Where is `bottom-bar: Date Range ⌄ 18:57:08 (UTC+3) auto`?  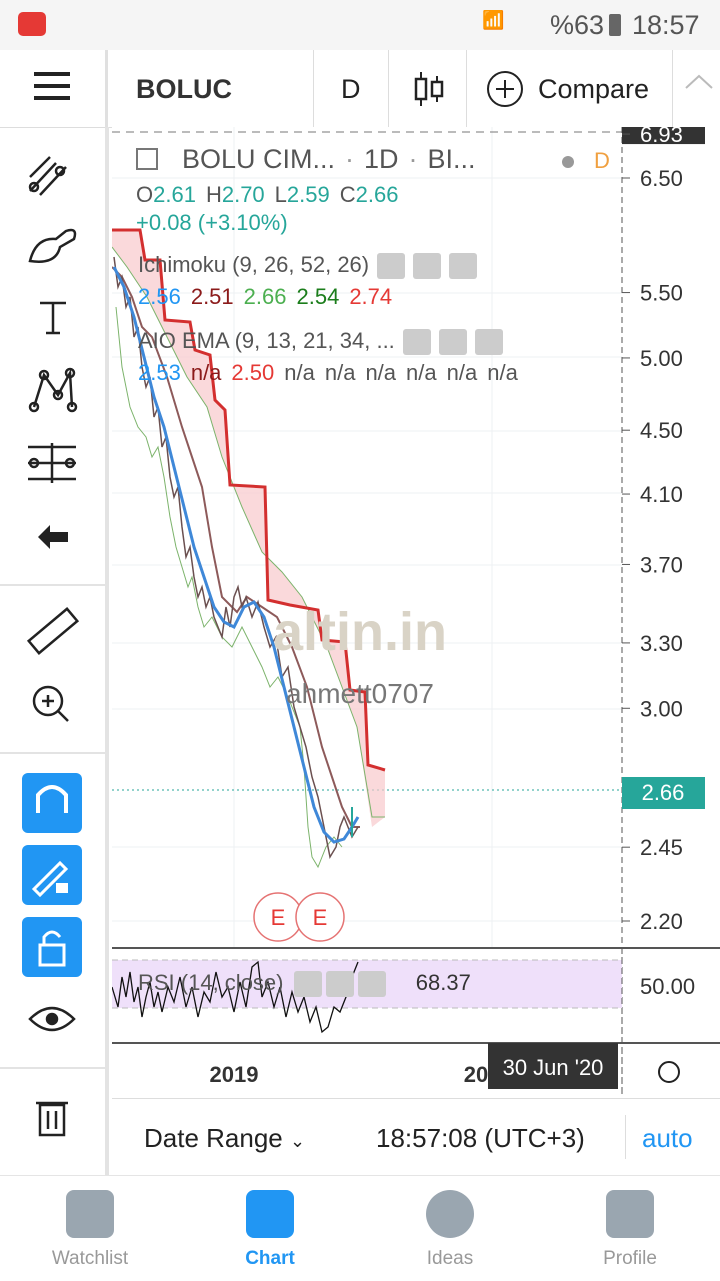 bottom-bar: Date Range ⌄ 18:57:08 (UTC+3) auto is located at coordinates (416, 1137).